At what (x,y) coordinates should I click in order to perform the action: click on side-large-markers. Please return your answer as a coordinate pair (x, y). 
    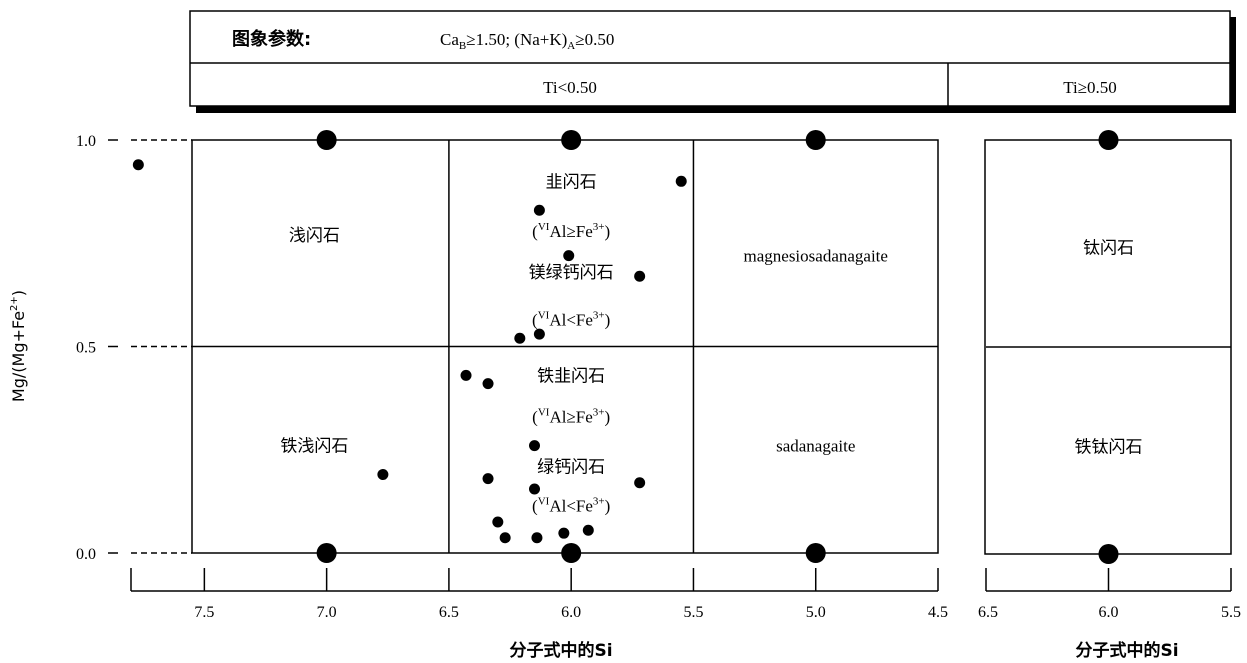
    Looking at the image, I should click on (1108, 347).